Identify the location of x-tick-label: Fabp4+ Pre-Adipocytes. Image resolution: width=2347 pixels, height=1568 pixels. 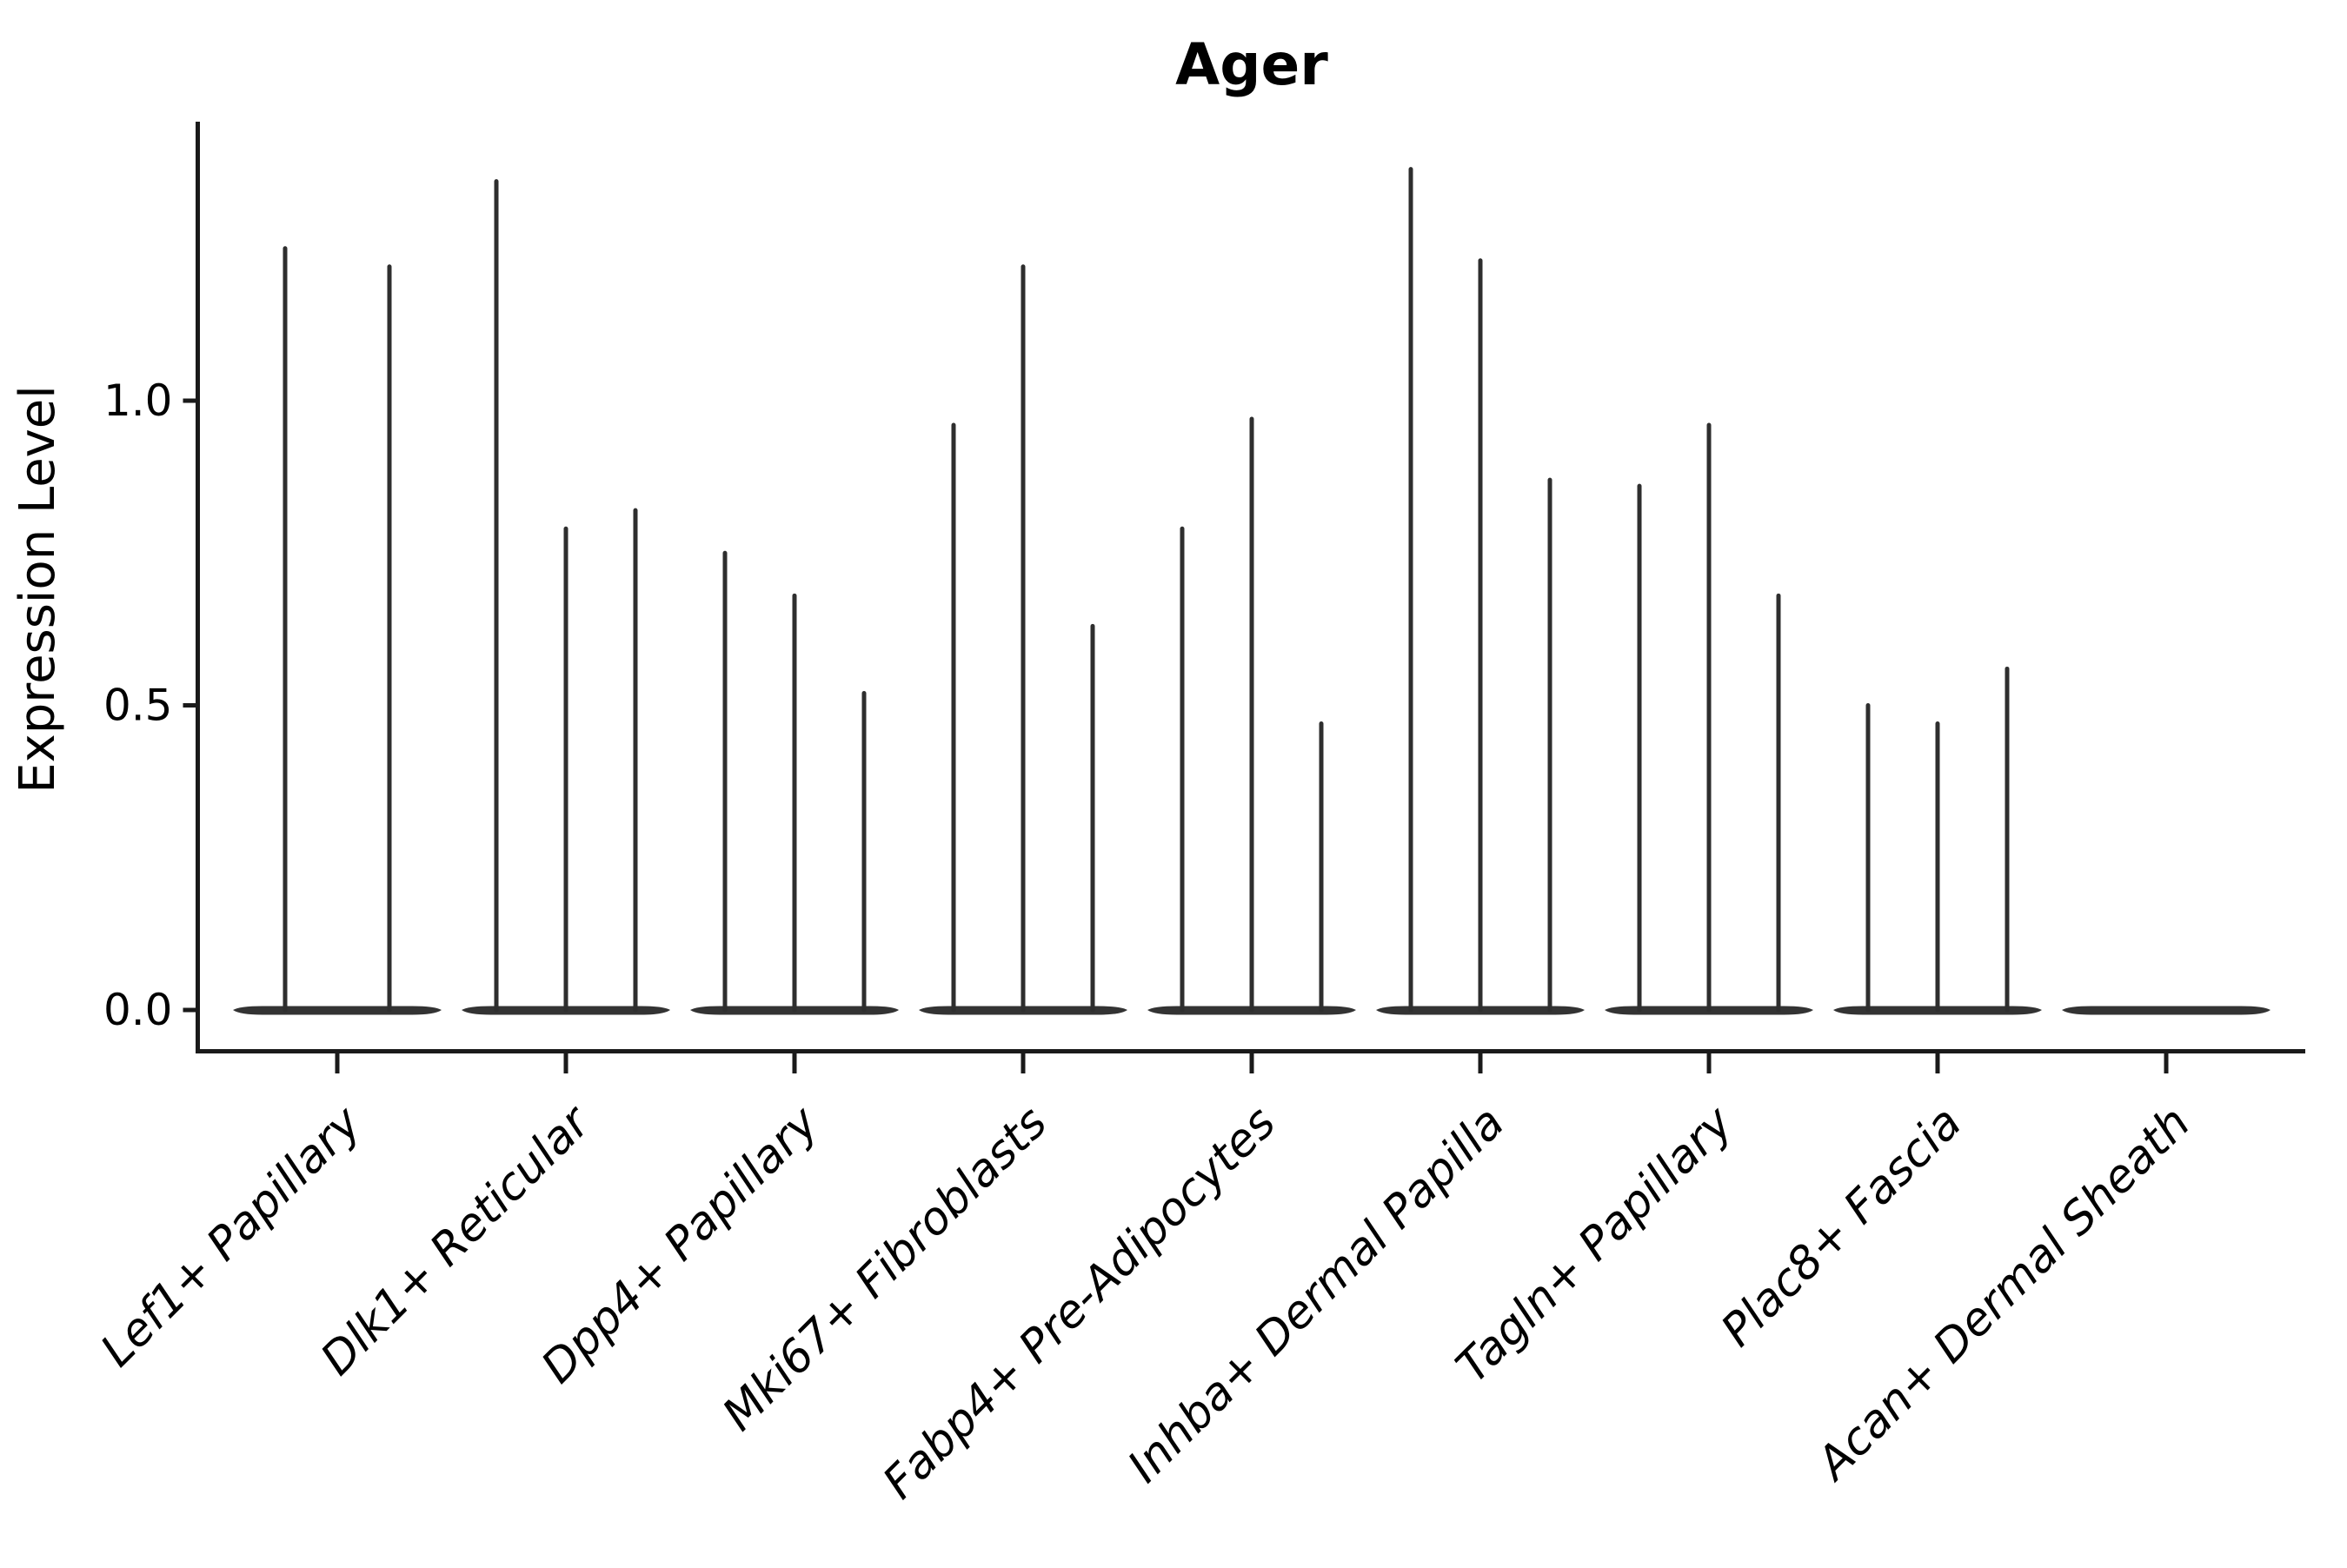
(1080, 1303).